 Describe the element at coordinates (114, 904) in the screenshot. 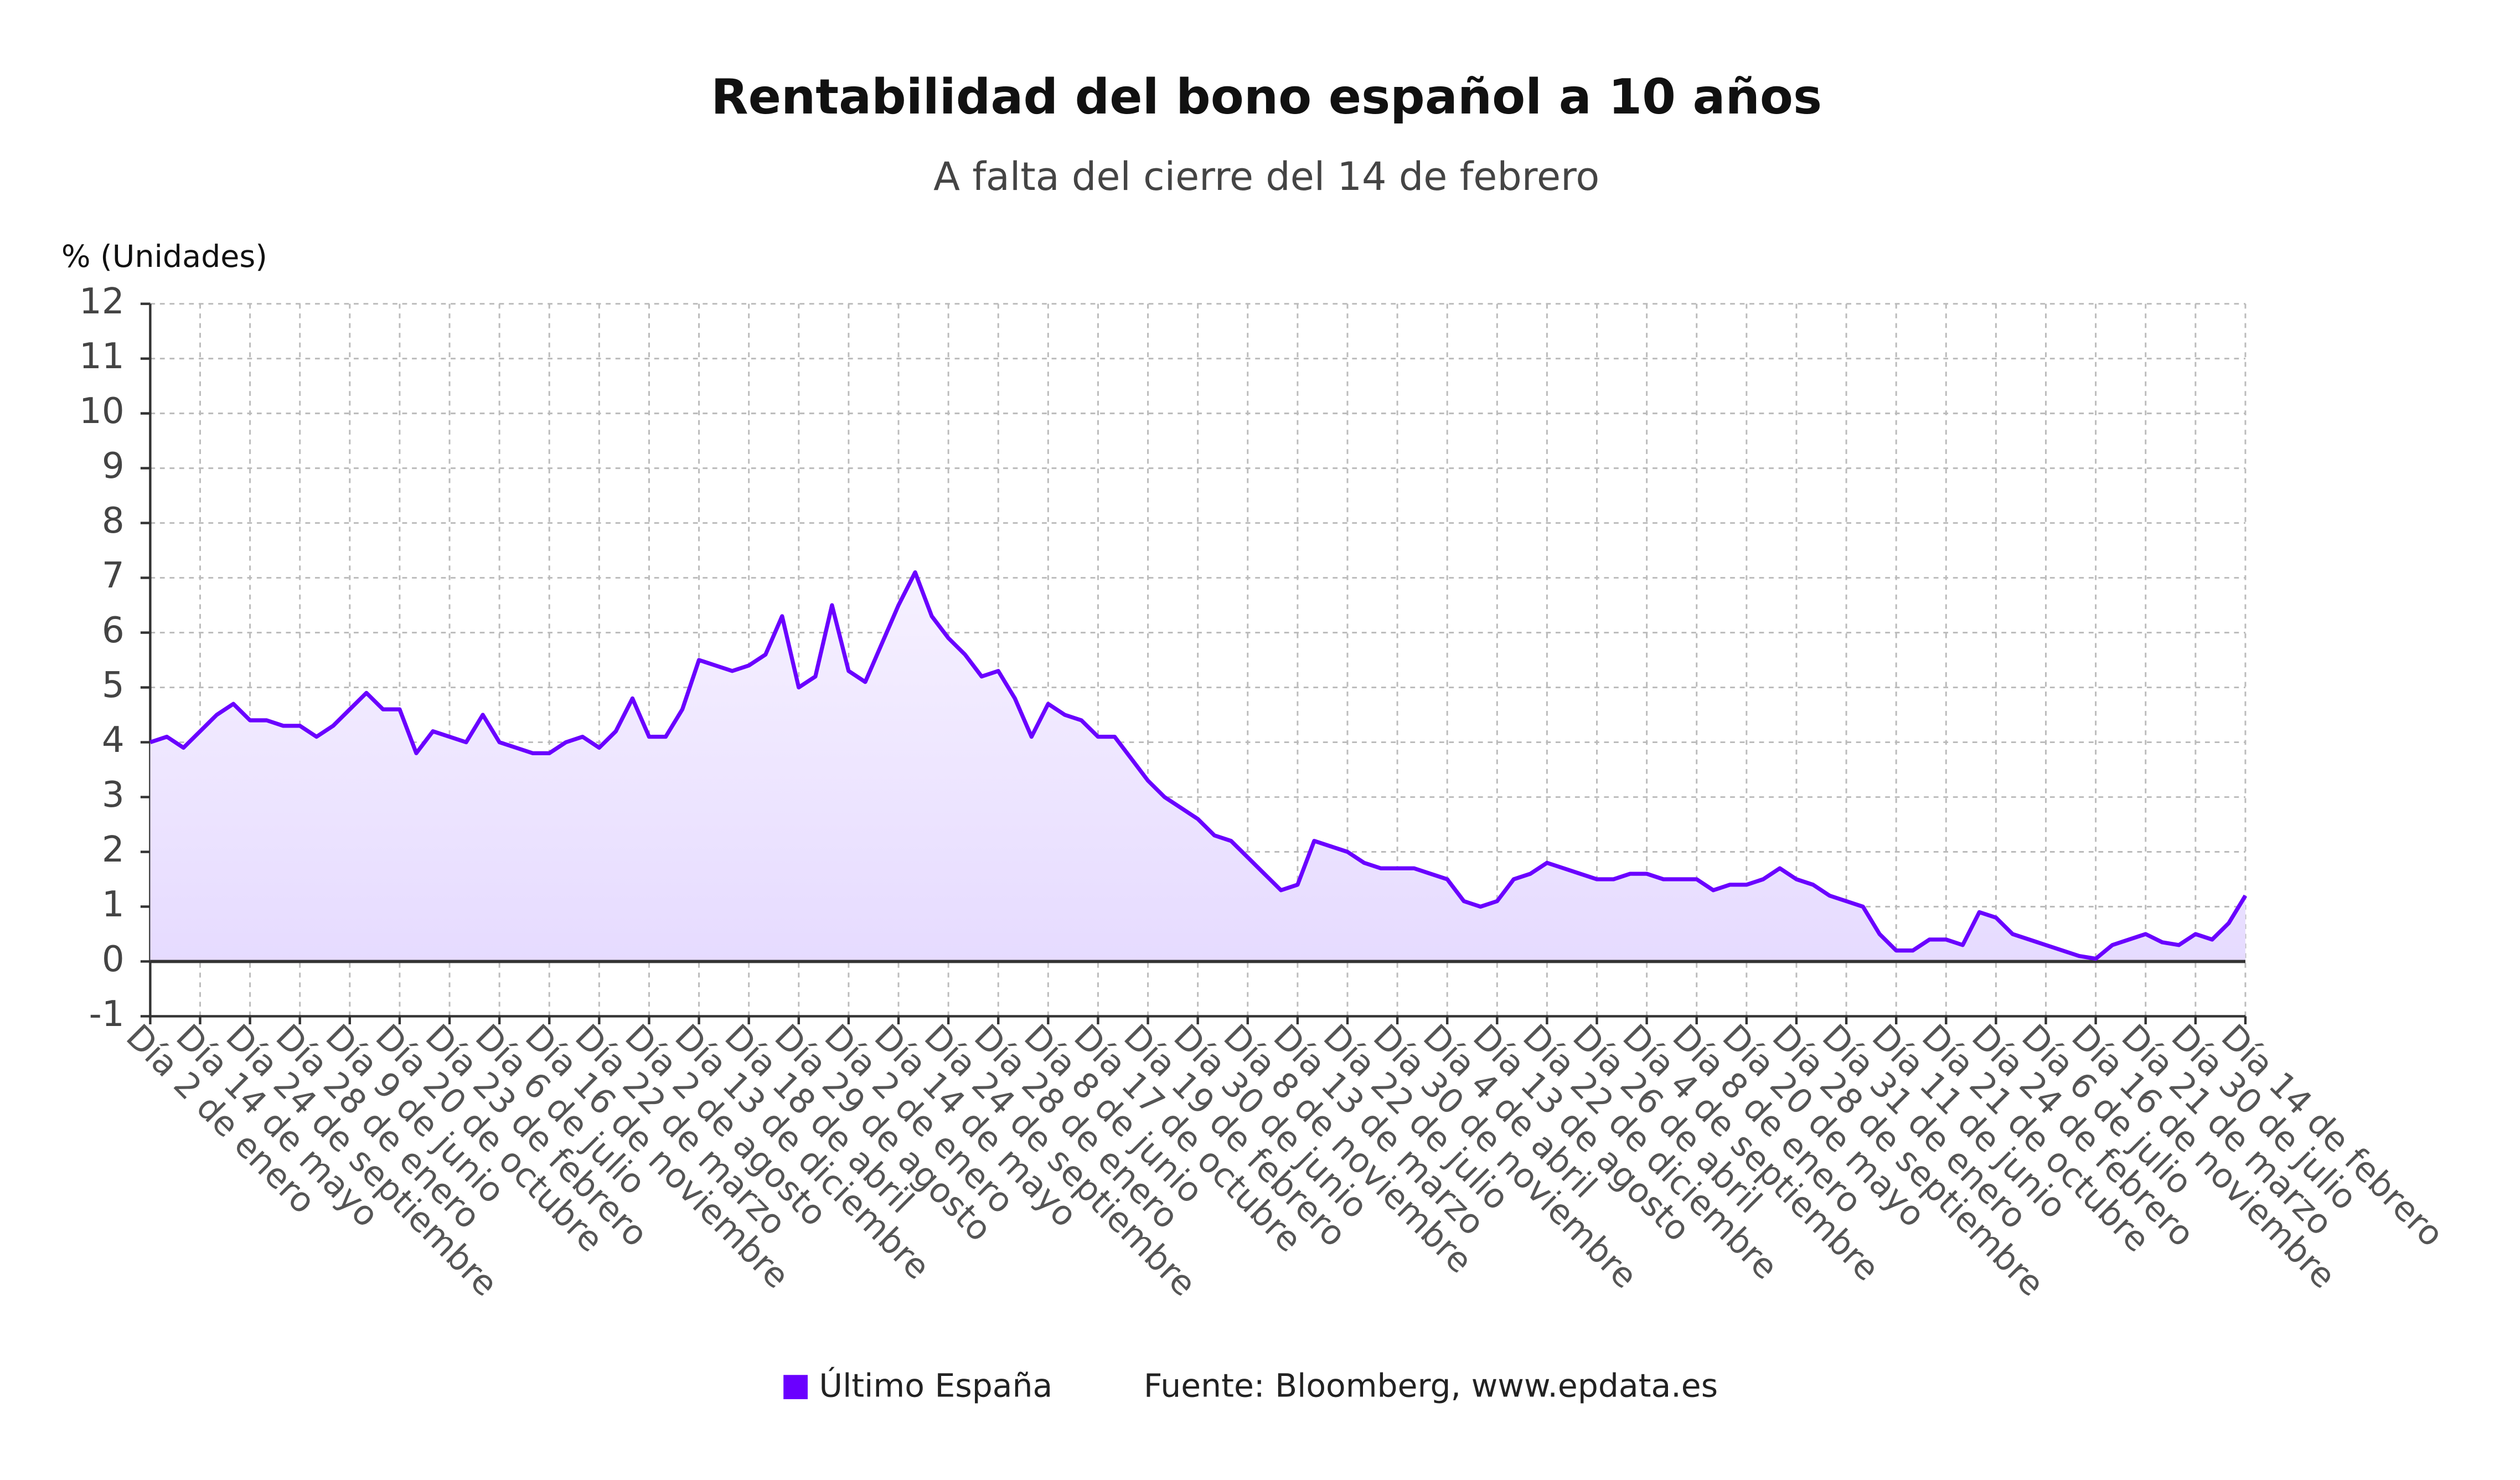

I see `y-tick-label: 1` at that location.